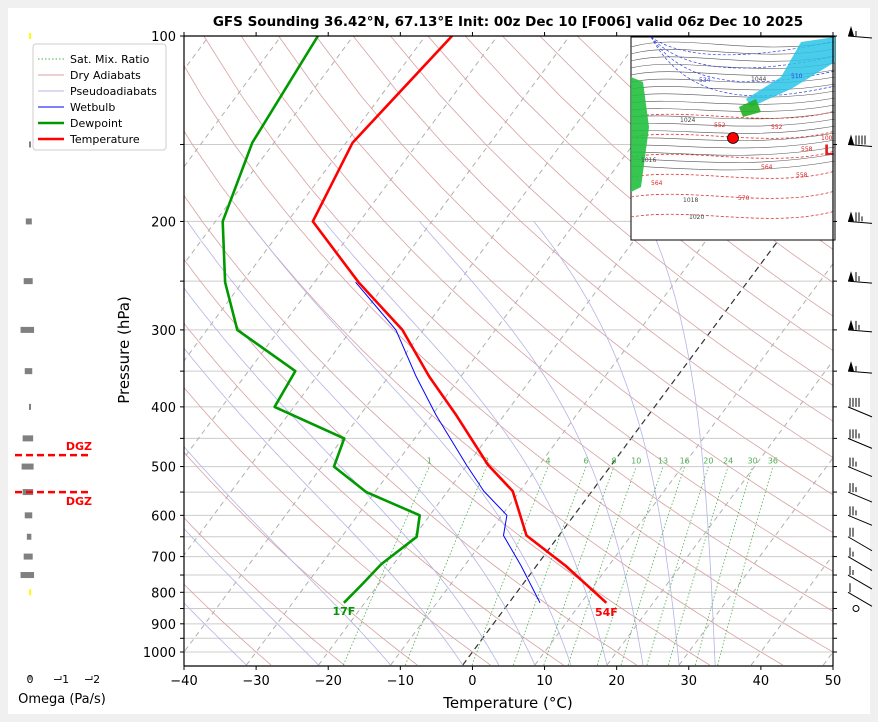 Image resolution: width=878 pixels, height=722 pixels. What do you see at coordinates (255, 681) in the screenshot?
I see `x-tick-label: −30` at bounding box center [255, 681].